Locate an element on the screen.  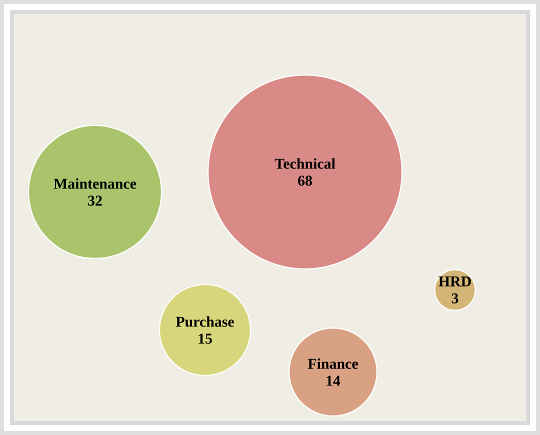
category-label: Finance is located at coordinates (333, 363).